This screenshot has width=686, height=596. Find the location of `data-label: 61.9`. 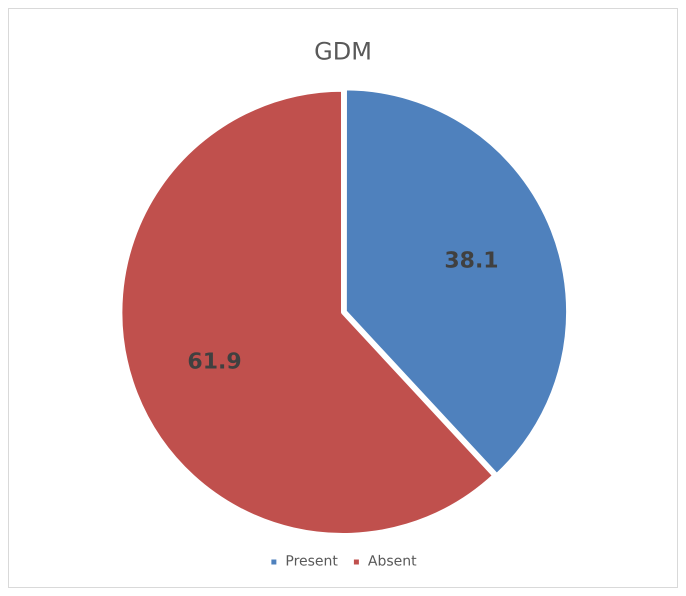

data-label: 61.9 is located at coordinates (214, 362).